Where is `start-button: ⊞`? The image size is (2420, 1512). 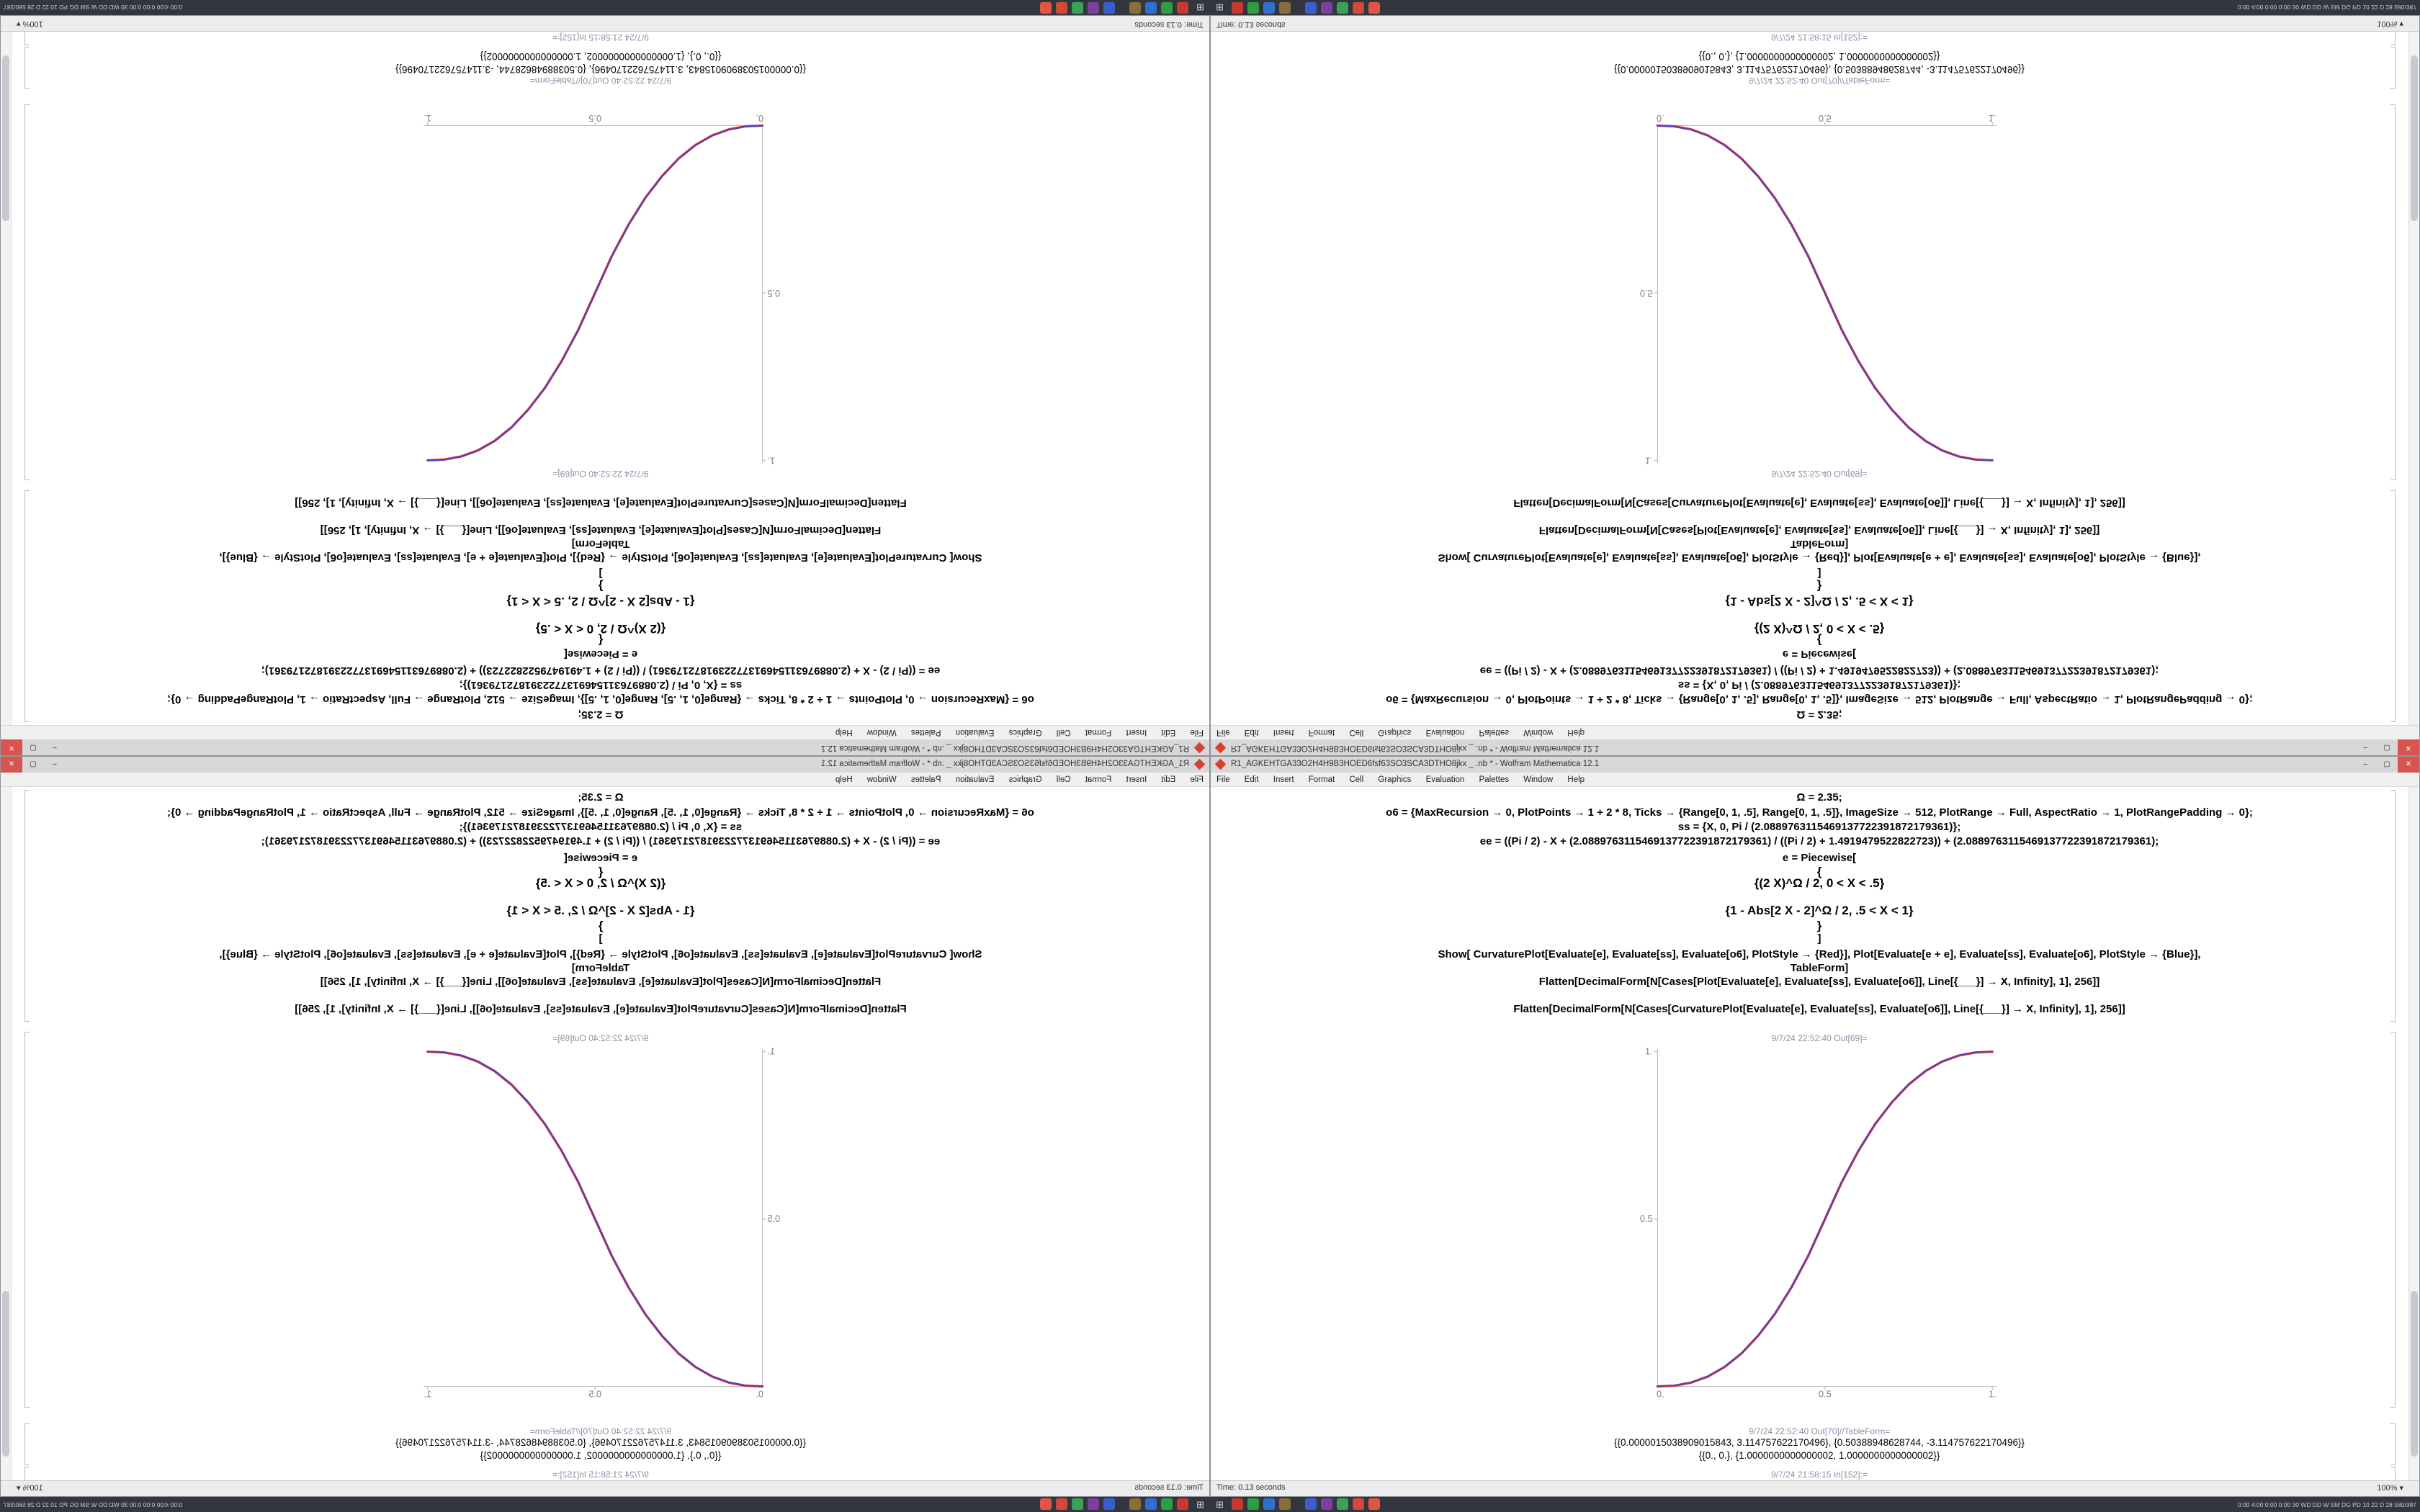
start-button: ⊞ is located at coordinates (1200, 7).